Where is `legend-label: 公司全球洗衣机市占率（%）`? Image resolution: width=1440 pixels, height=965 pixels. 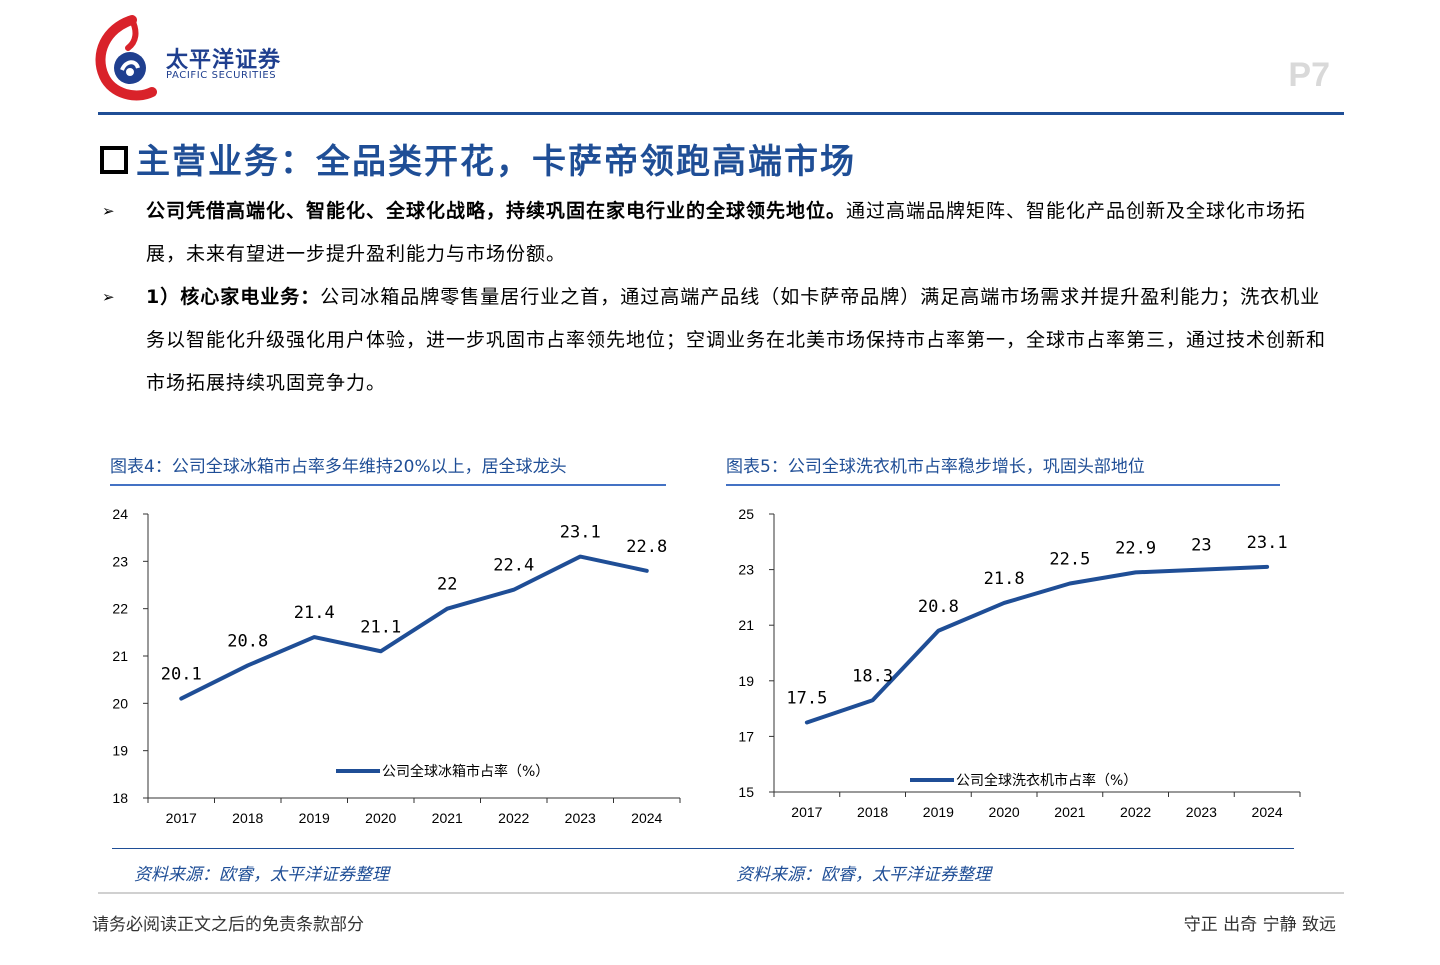 legend-label: 公司全球洗衣机市占率（%） is located at coordinates (1046, 780).